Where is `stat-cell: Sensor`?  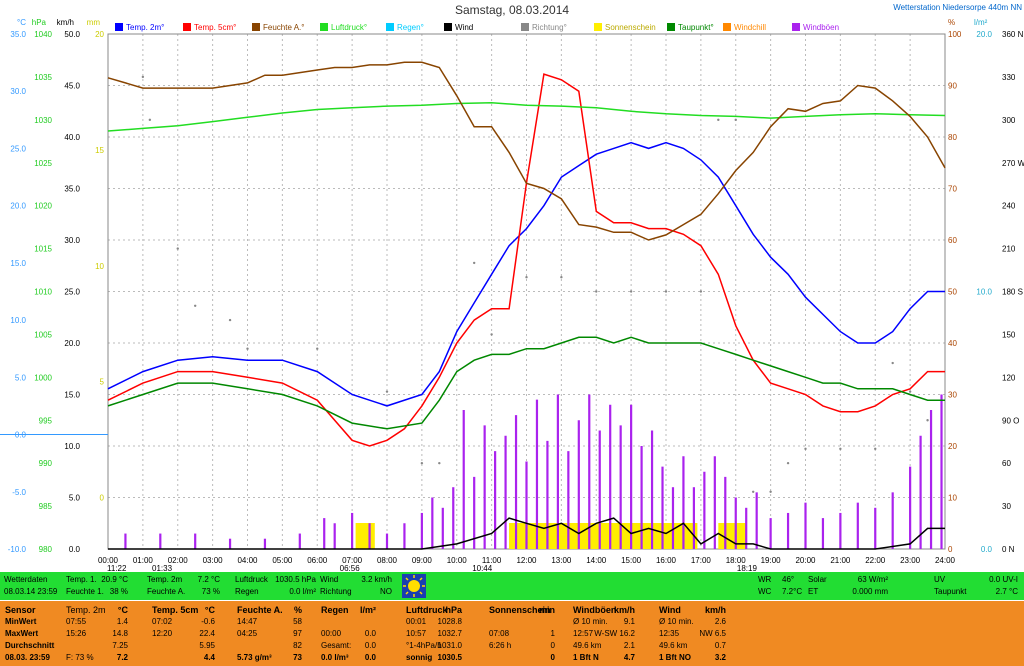 stat-cell: Sensor is located at coordinates (20, 610).